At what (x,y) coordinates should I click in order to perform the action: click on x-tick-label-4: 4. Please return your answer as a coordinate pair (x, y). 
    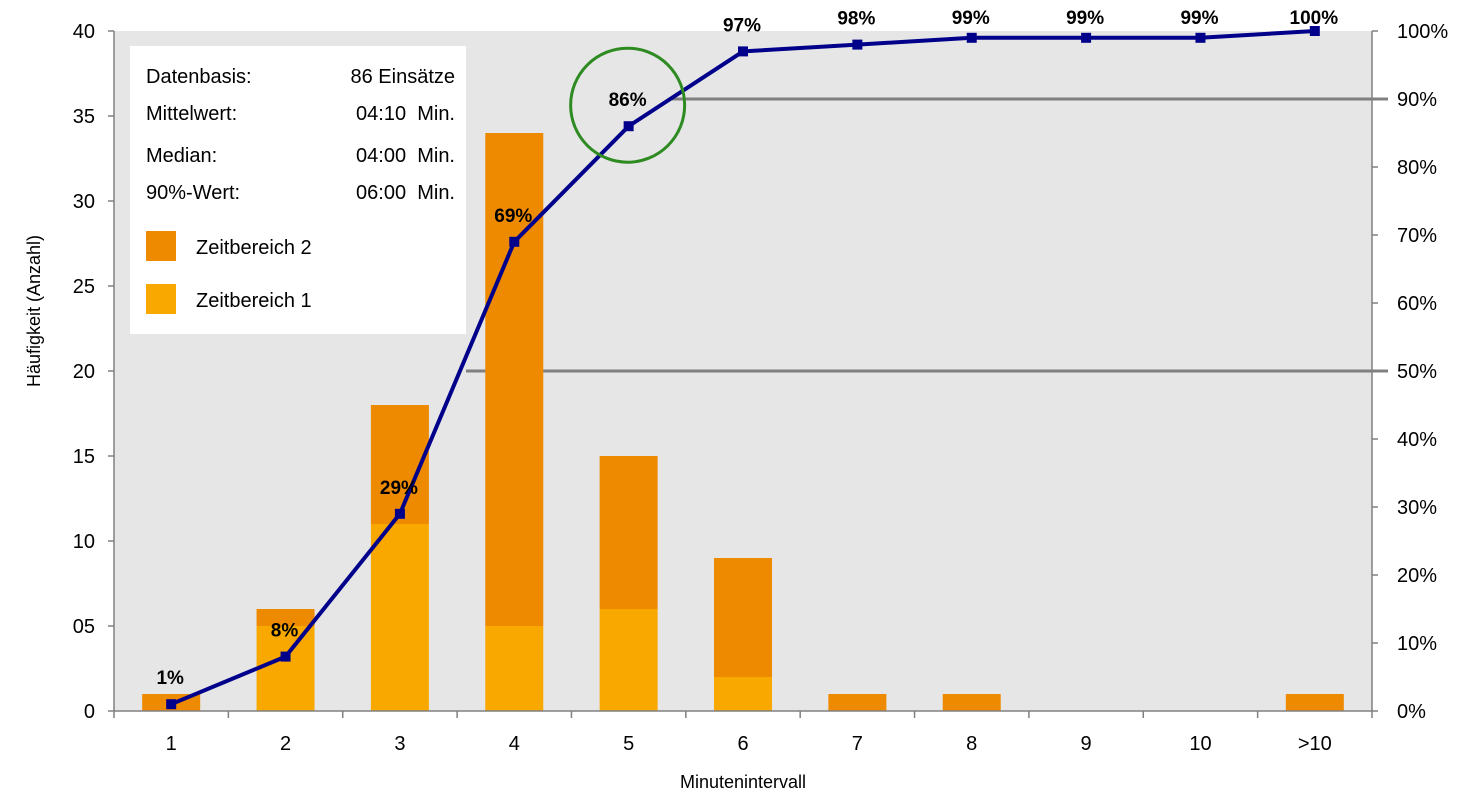
    Looking at the image, I should click on (514, 744).